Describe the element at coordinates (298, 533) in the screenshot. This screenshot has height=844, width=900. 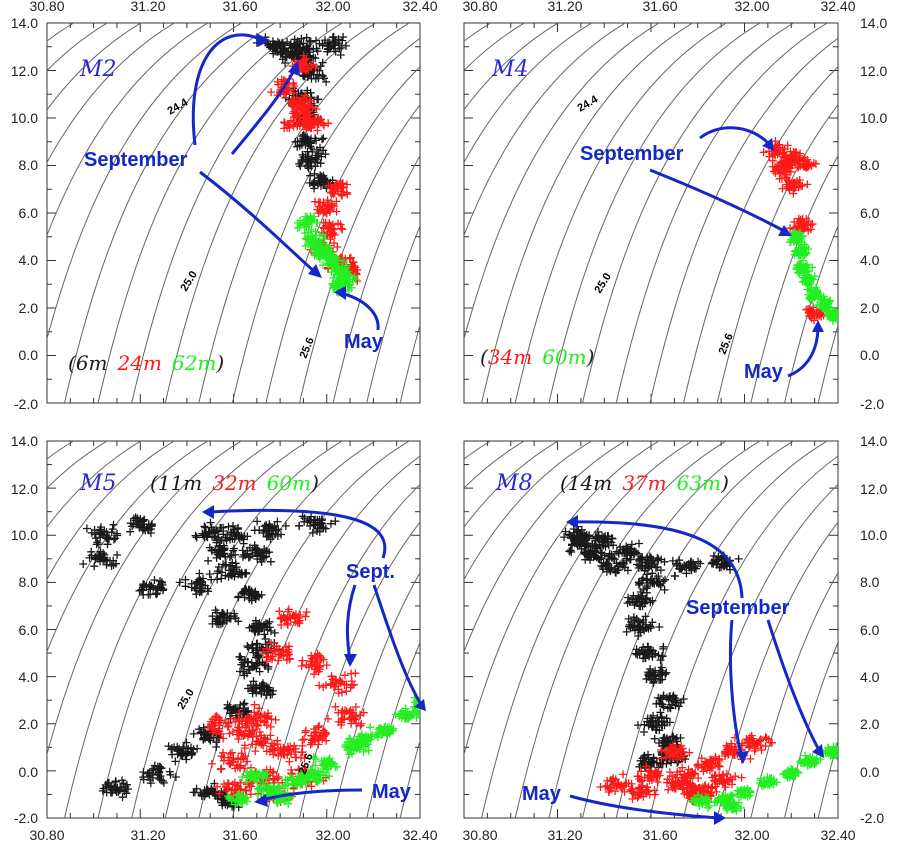
I see `m5-arrow-sept-top` at that location.